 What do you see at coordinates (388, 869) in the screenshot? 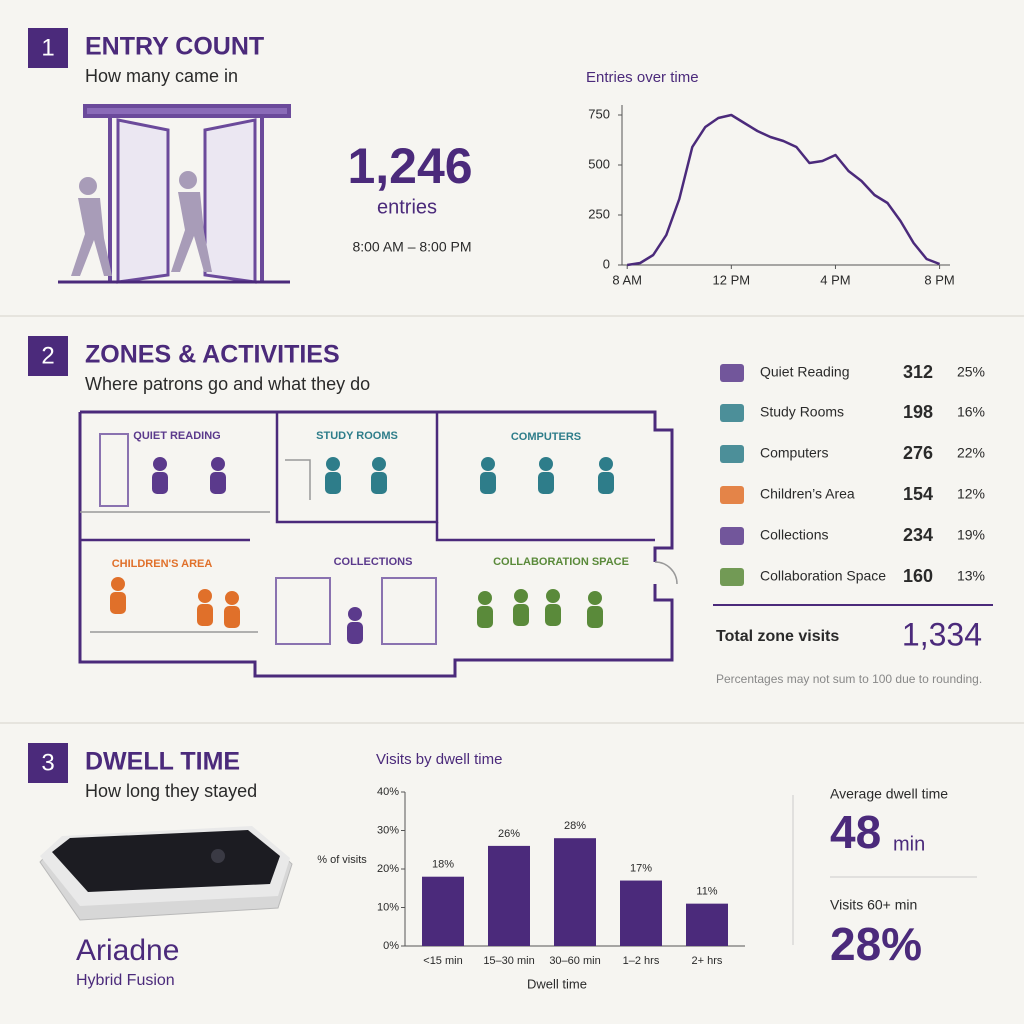
I see `y-tick-label: 20%` at bounding box center [388, 869].